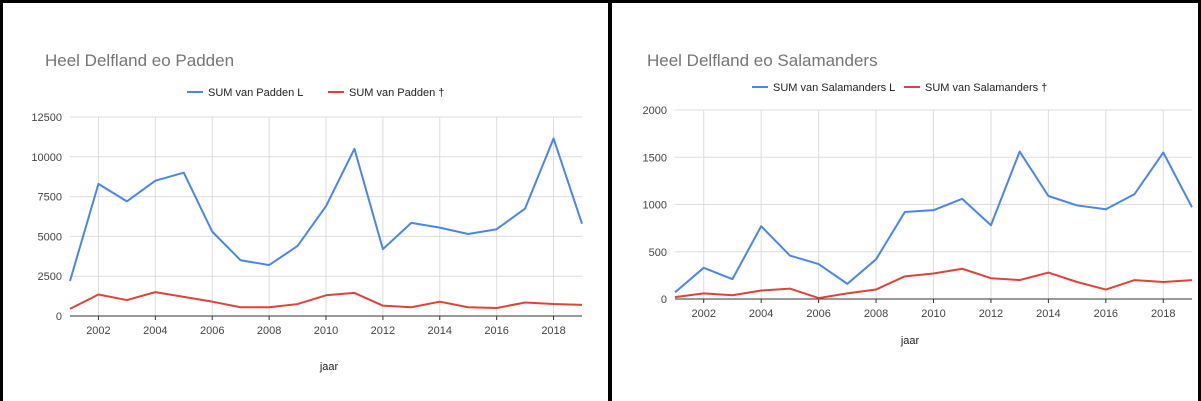 The image size is (1201, 401). What do you see at coordinates (1, 200) in the screenshot?
I see `frame-left-border` at bounding box center [1, 200].